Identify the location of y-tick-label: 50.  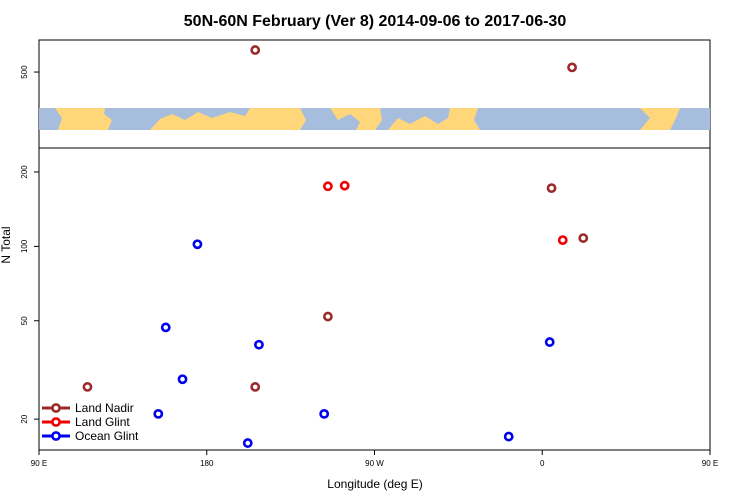
(24, 320).